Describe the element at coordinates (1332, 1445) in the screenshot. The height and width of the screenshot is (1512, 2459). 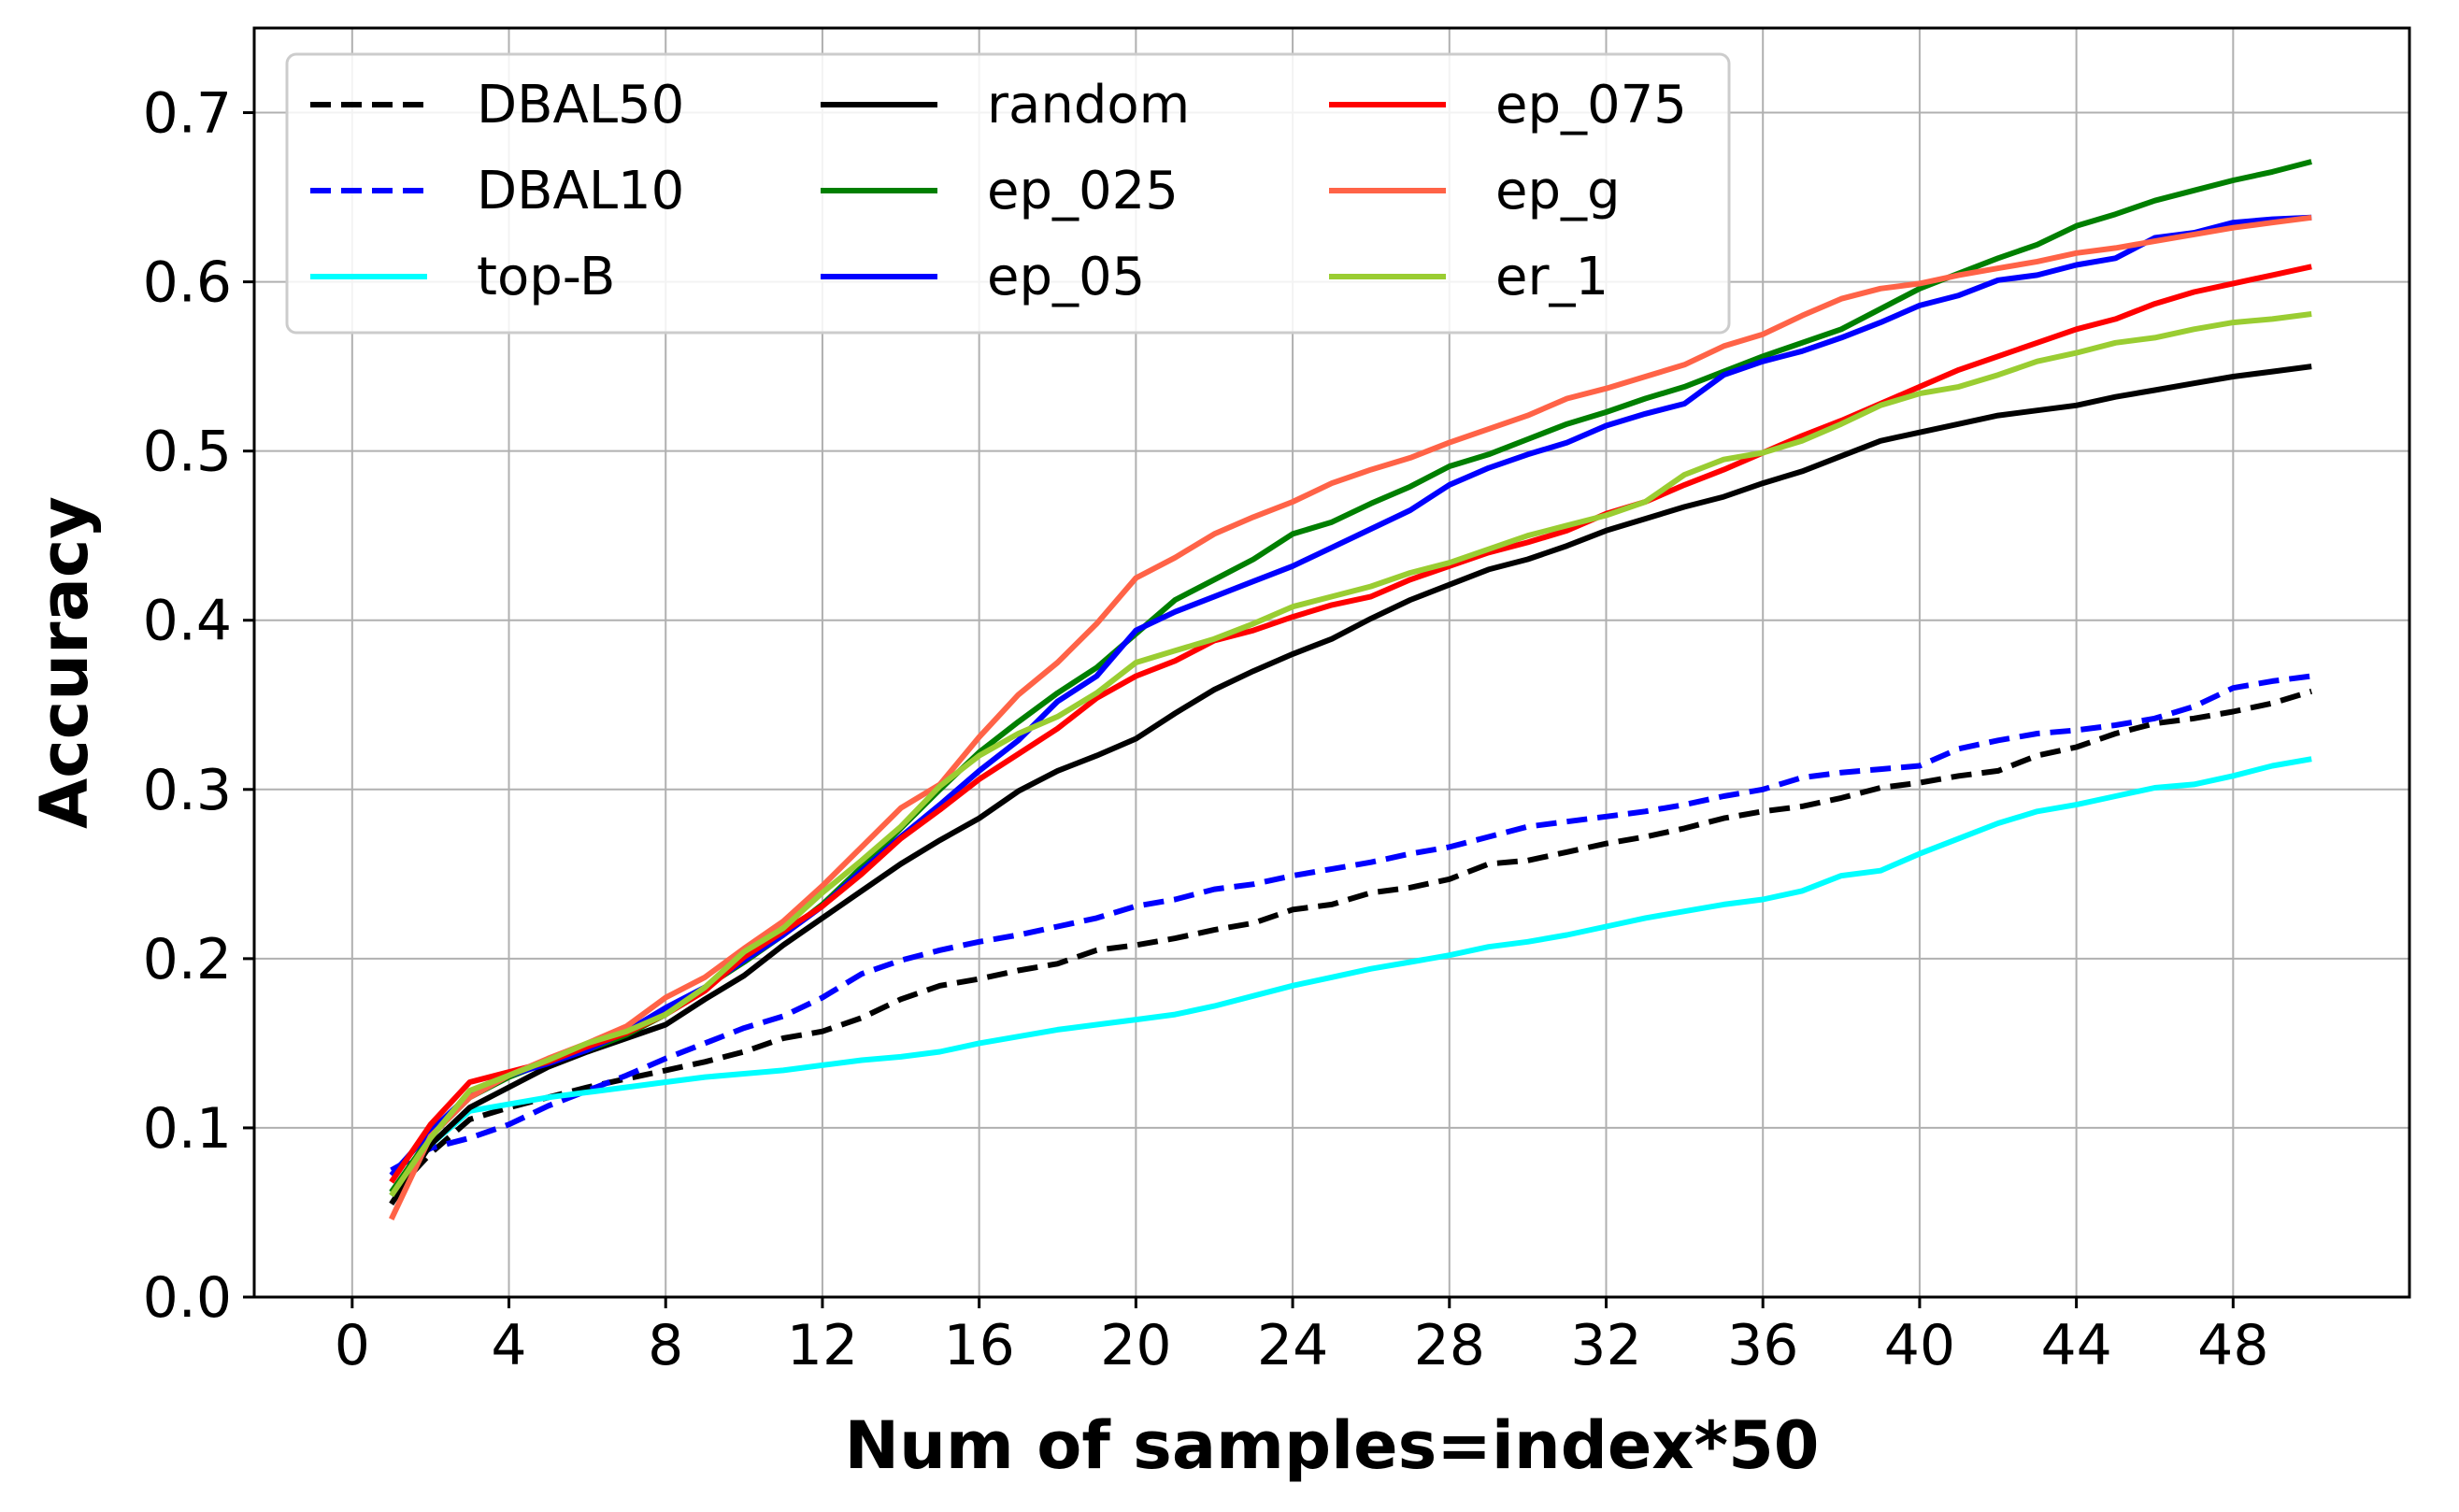
I see `x-axis-title: Num of samples=index*50` at that location.